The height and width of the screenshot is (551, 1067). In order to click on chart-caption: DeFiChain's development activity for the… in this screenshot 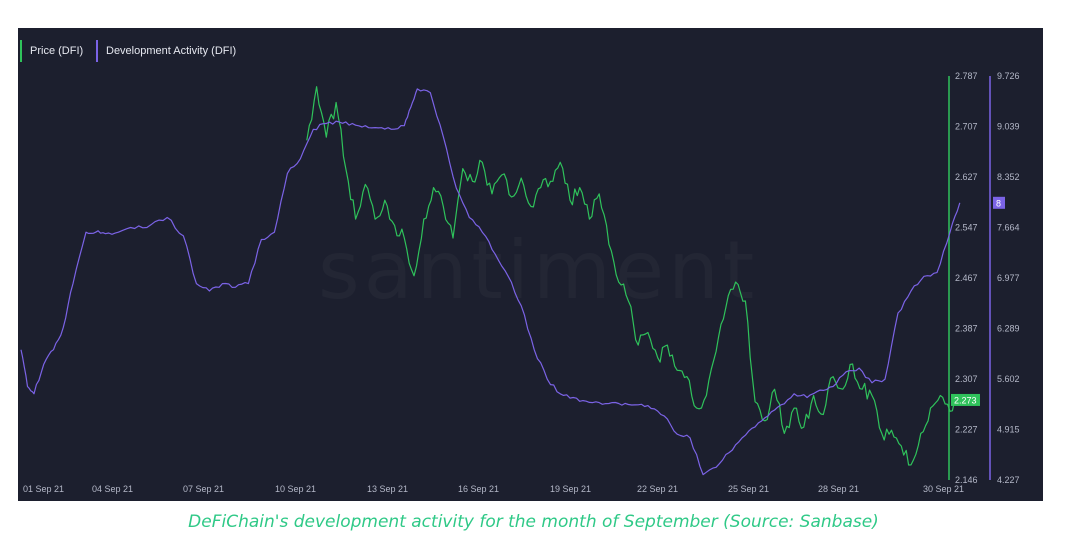, I will do `click(533, 522)`.